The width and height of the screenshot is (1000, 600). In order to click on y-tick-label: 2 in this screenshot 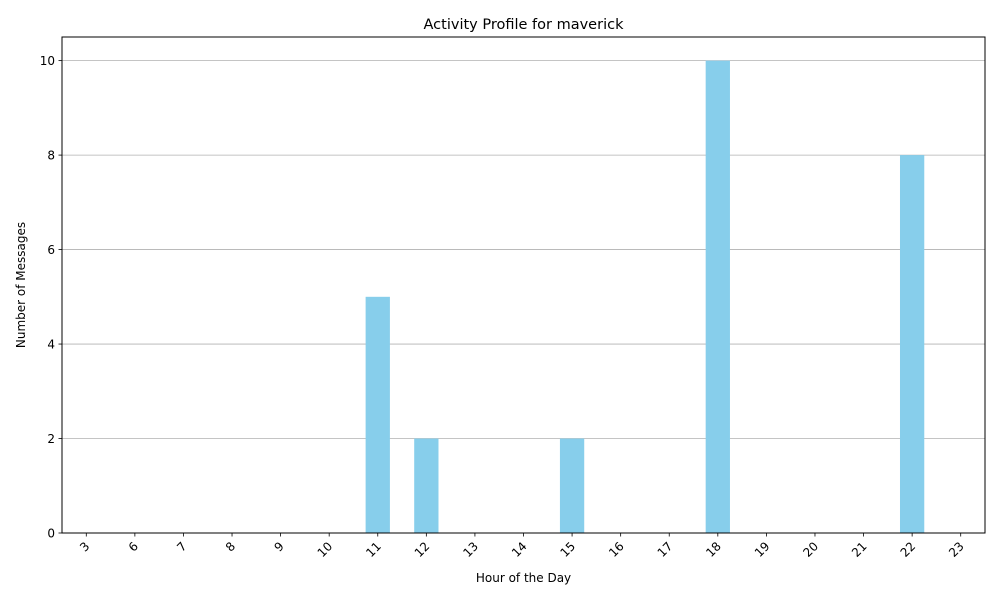, I will do `click(51, 439)`.